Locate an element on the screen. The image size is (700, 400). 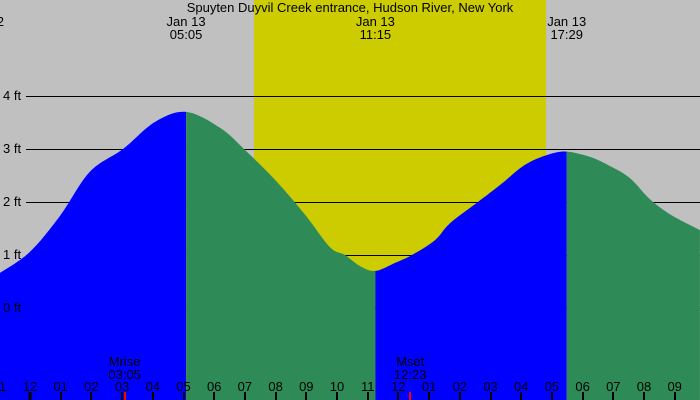
x-axis-hour-label: 10 is located at coordinates (337, 386).